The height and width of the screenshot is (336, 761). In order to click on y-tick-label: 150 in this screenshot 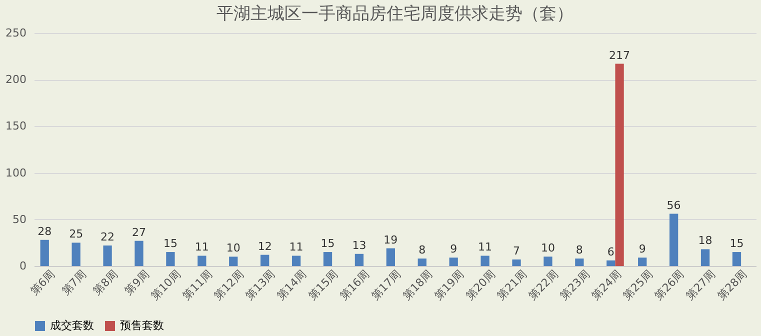, I will do `click(16, 126)`.